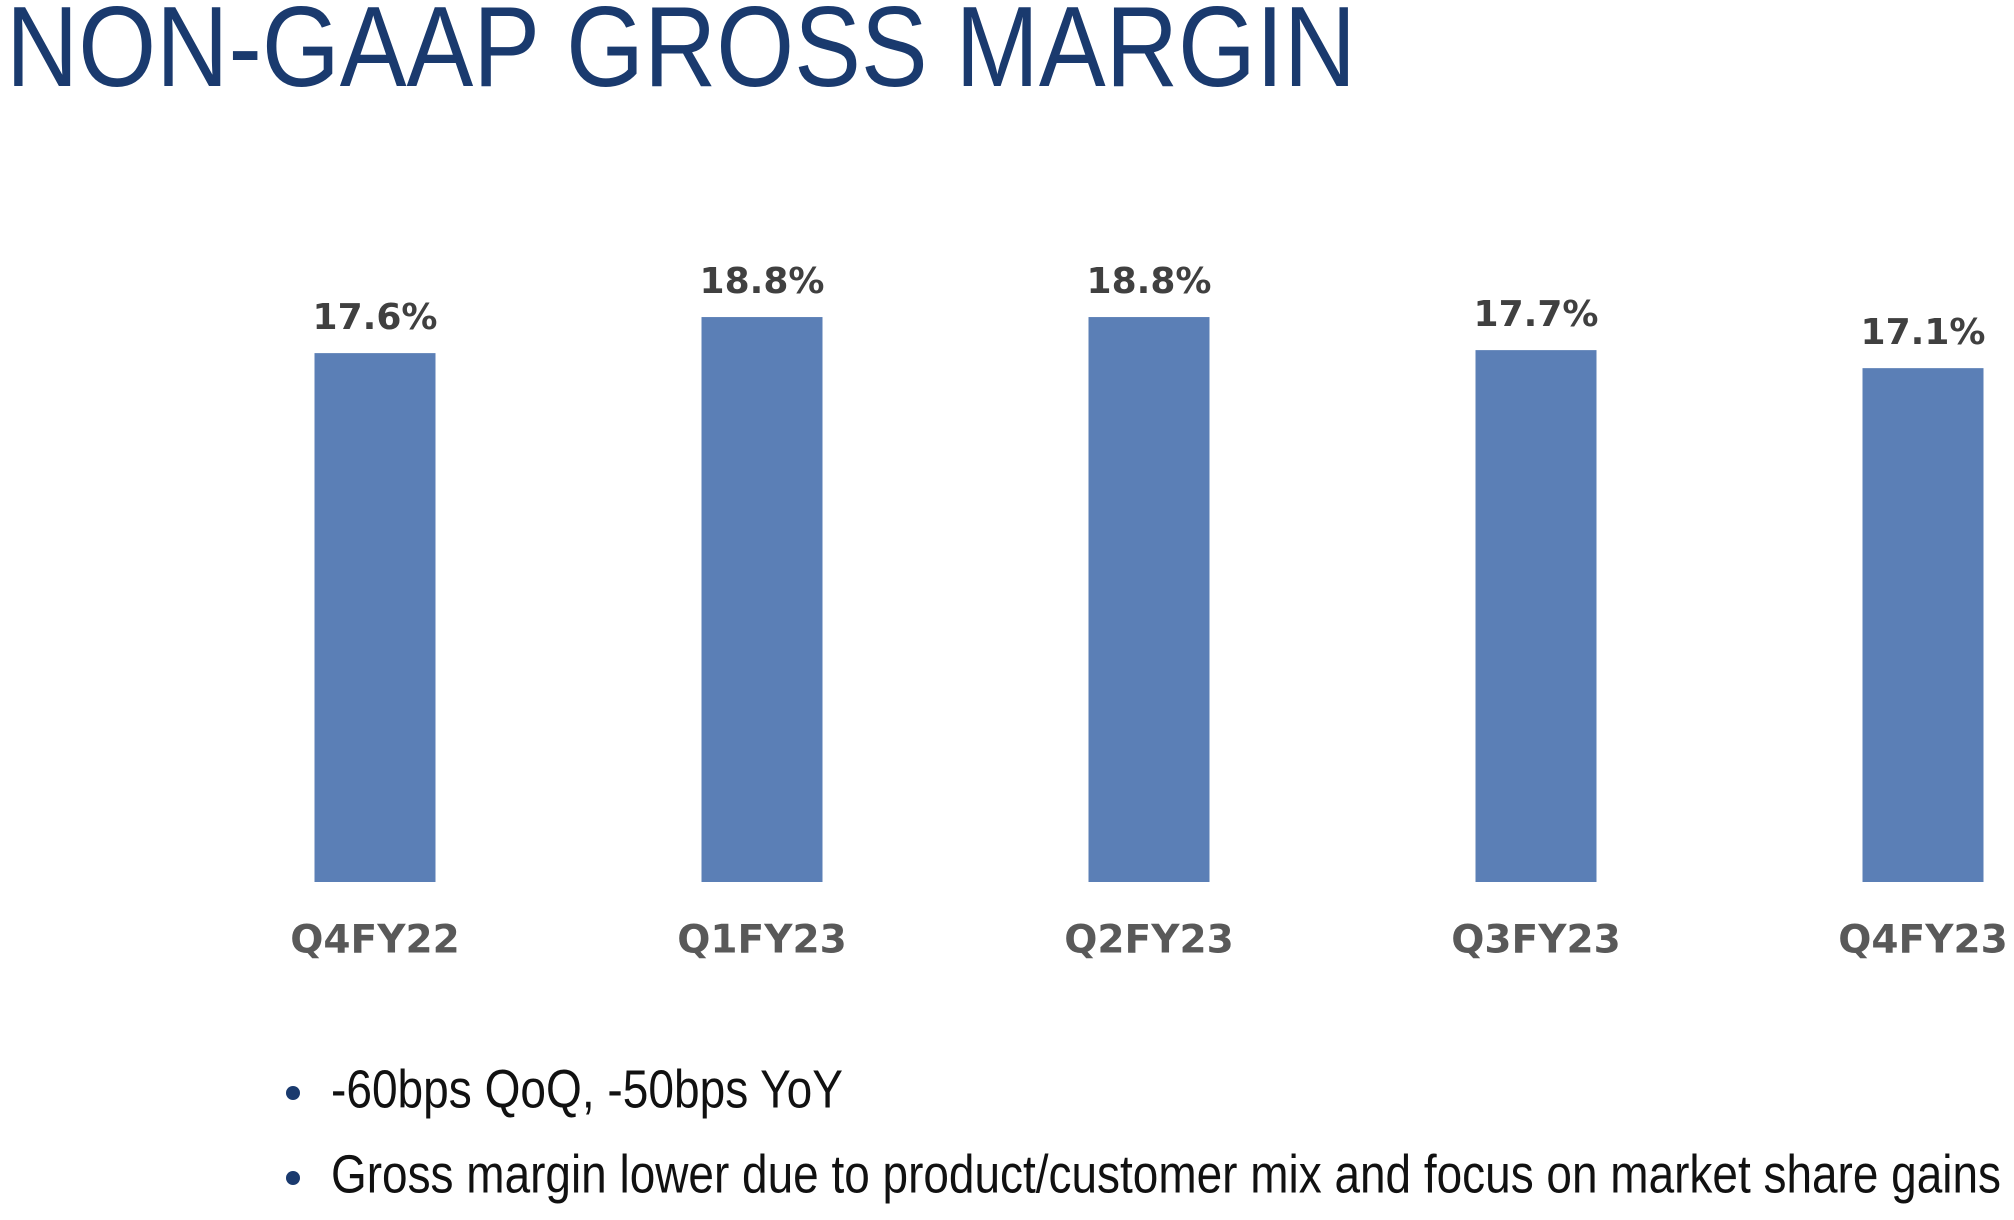 The height and width of the screenshot is (1220, 2014). I want to click on x-tick-label: Q4FY22, so click(374, 940).